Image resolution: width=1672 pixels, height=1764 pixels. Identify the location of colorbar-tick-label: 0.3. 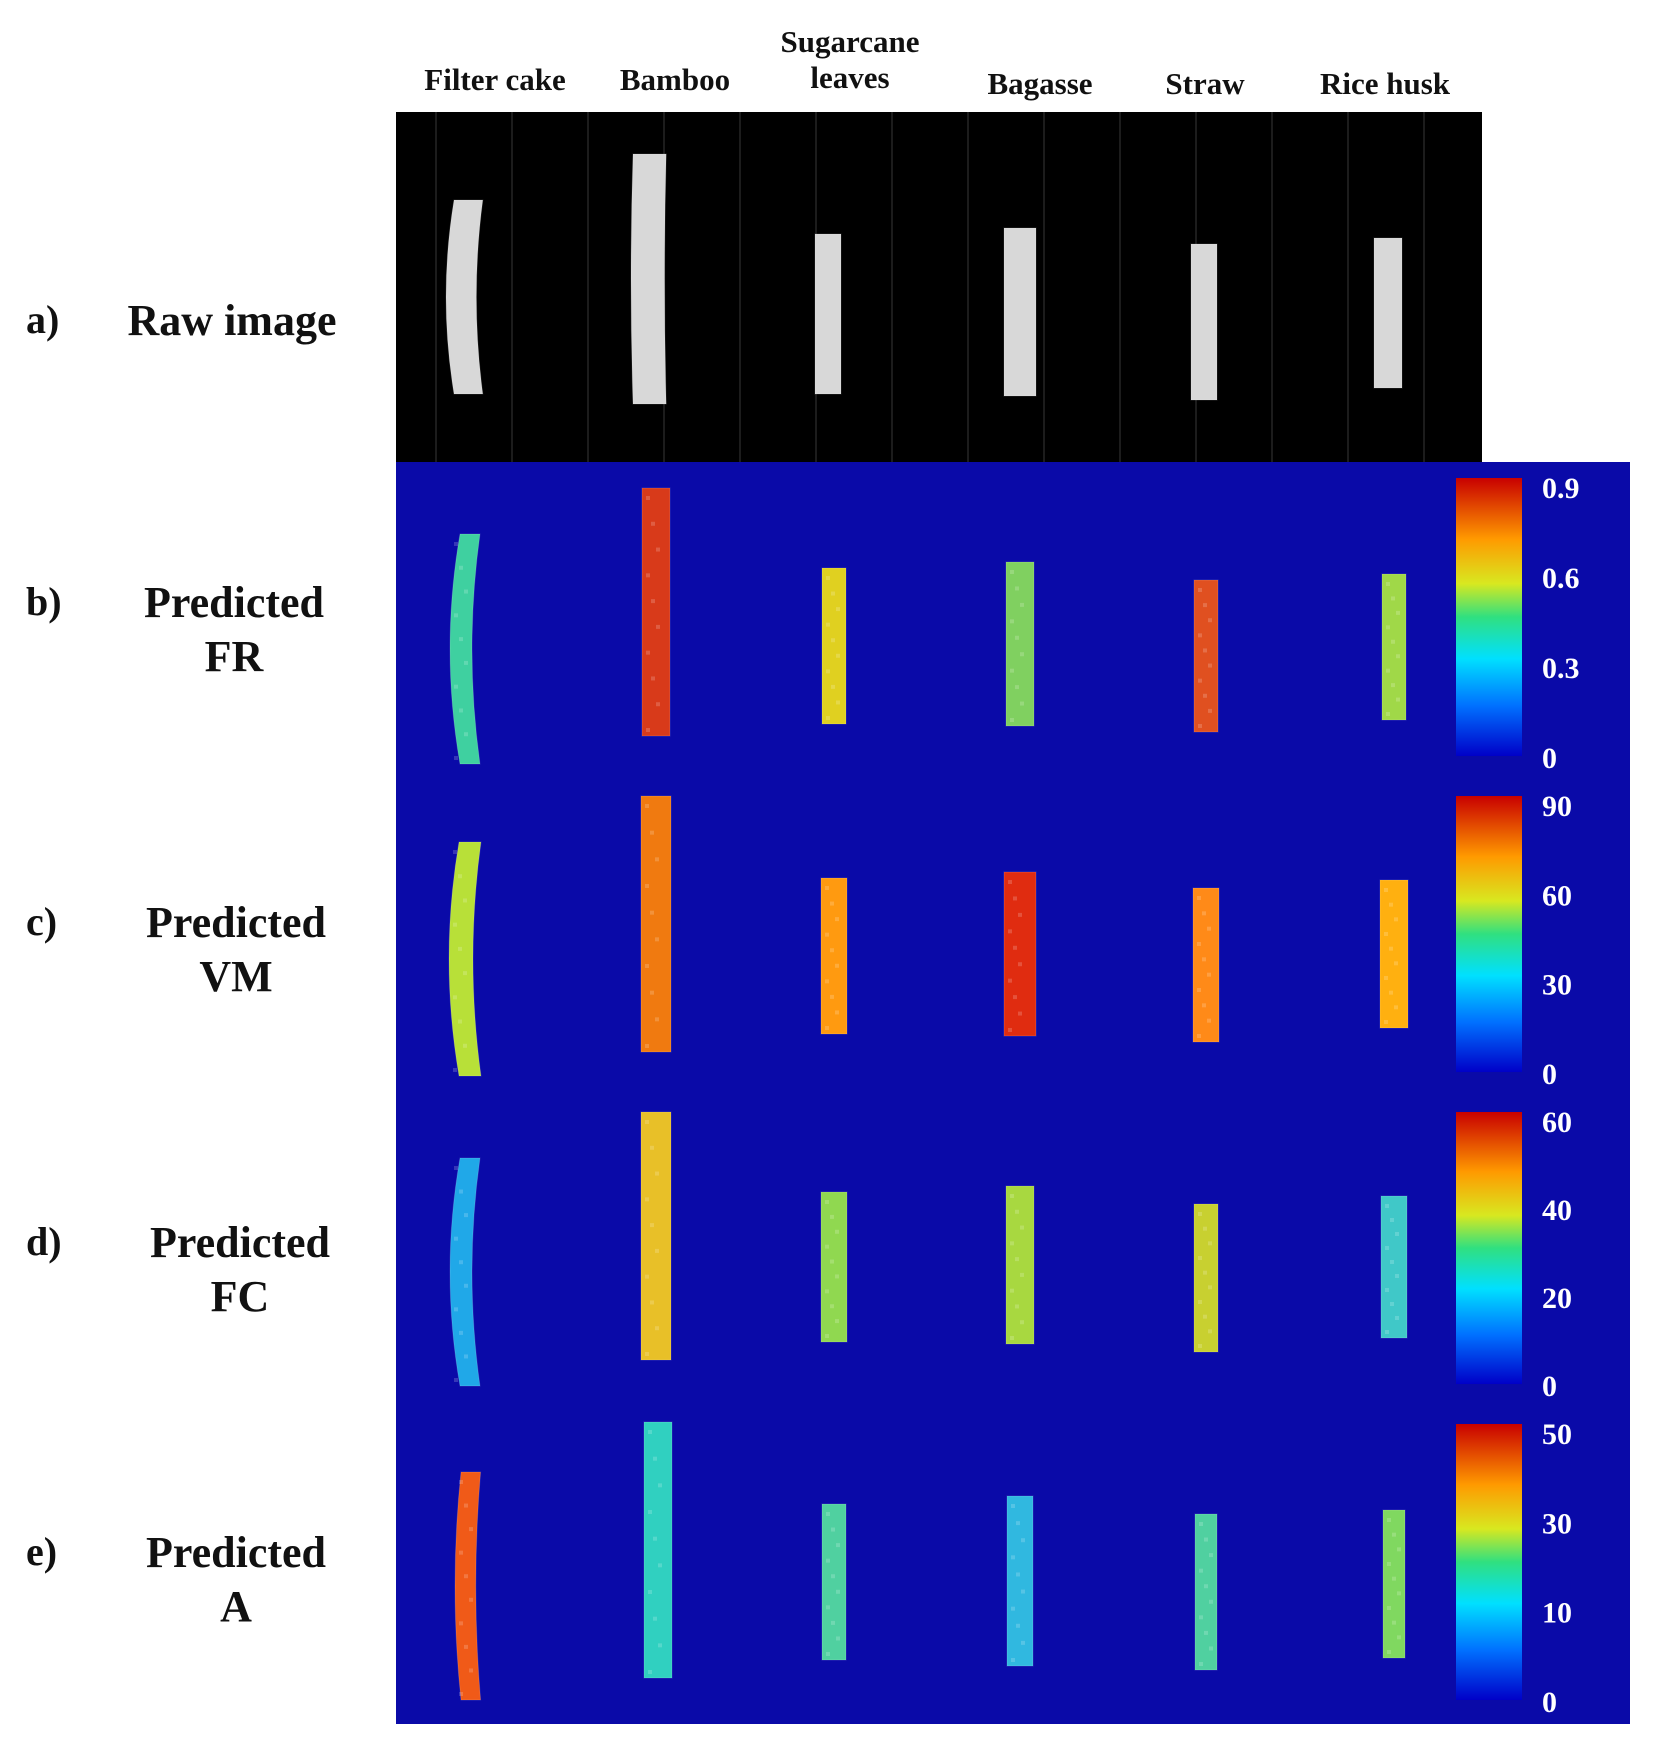
(1561, 668).